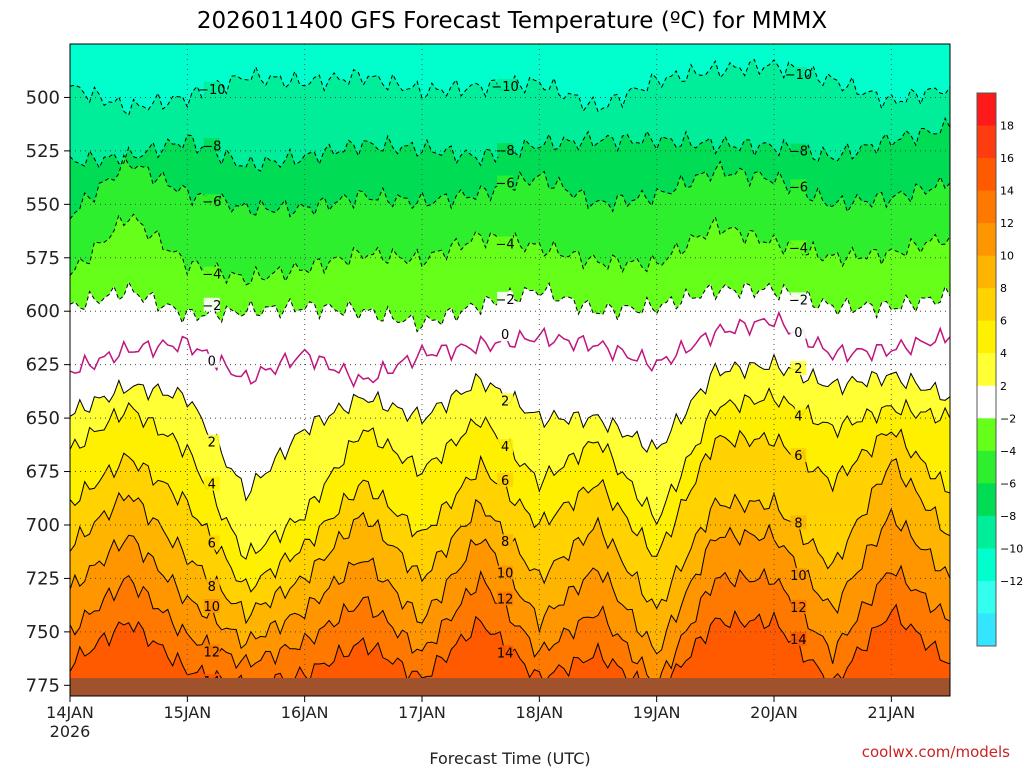 The height and width of the screenshot is (768, 1024). I want to click on y-tick-label: 775, so click(43, 685).